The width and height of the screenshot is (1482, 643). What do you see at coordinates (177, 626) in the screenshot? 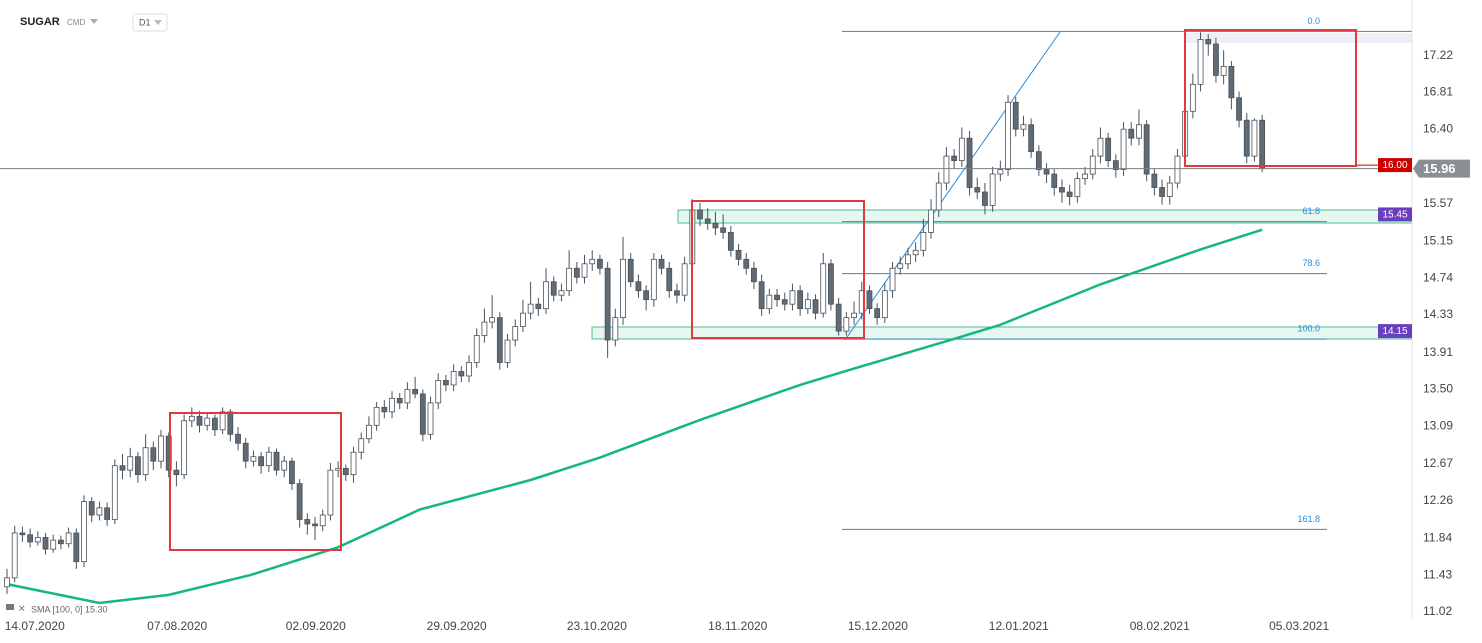
I see `x-tick-label: 07.08.2020` at bounding box center [177, 626].